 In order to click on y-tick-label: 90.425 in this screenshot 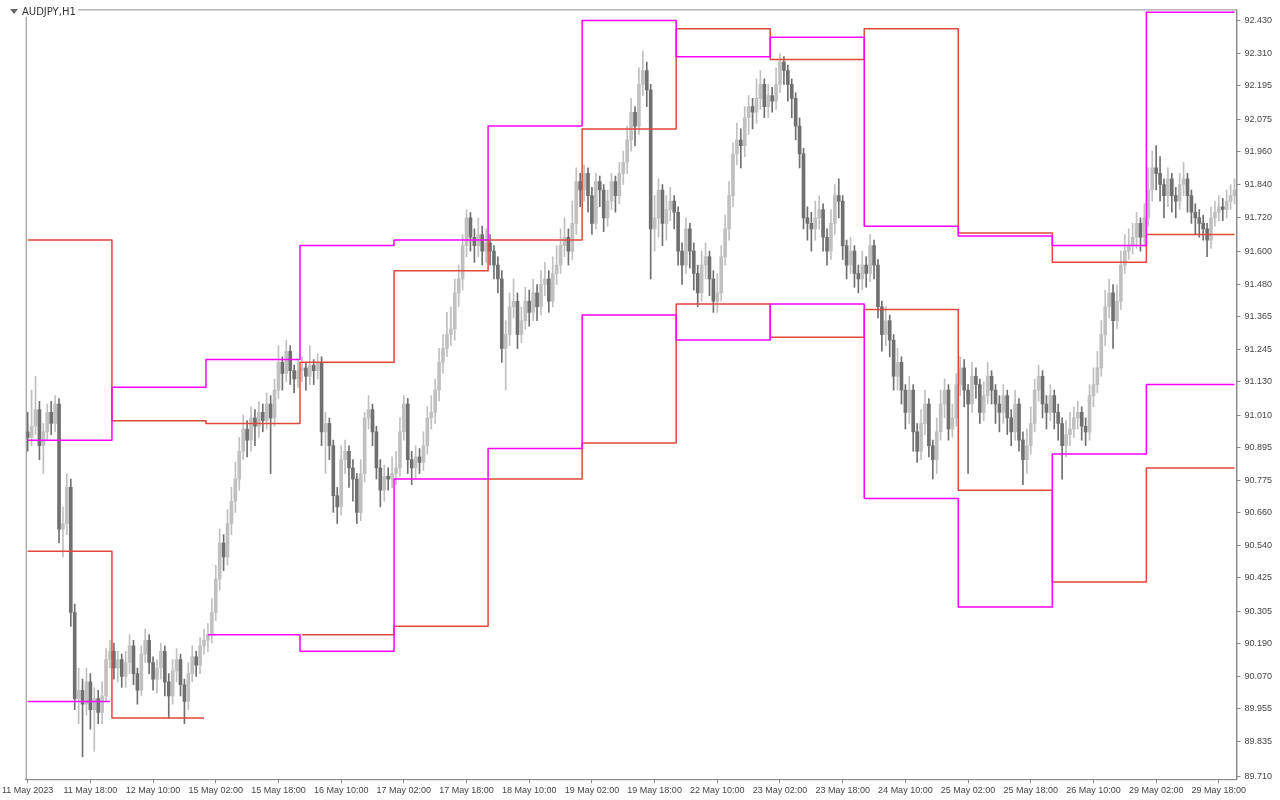, I will do `click(1258, 577)`.